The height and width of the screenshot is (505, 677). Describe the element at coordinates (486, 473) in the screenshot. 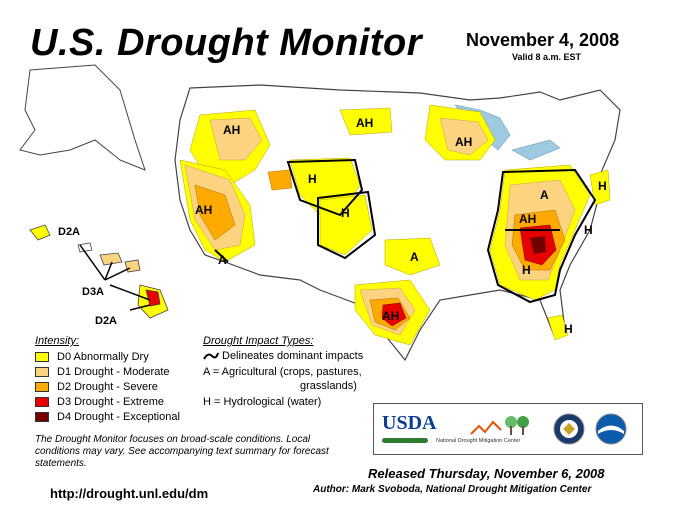

I see `released-date: Released Thursday, November 6, 2008` at that location.